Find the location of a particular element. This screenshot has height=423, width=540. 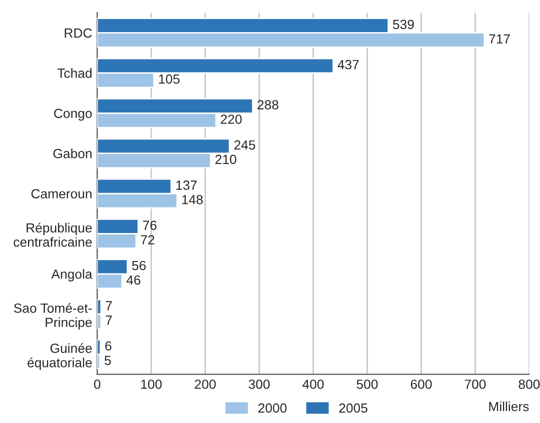

x-tick-label: 300 is located at coordinates (259, 384).